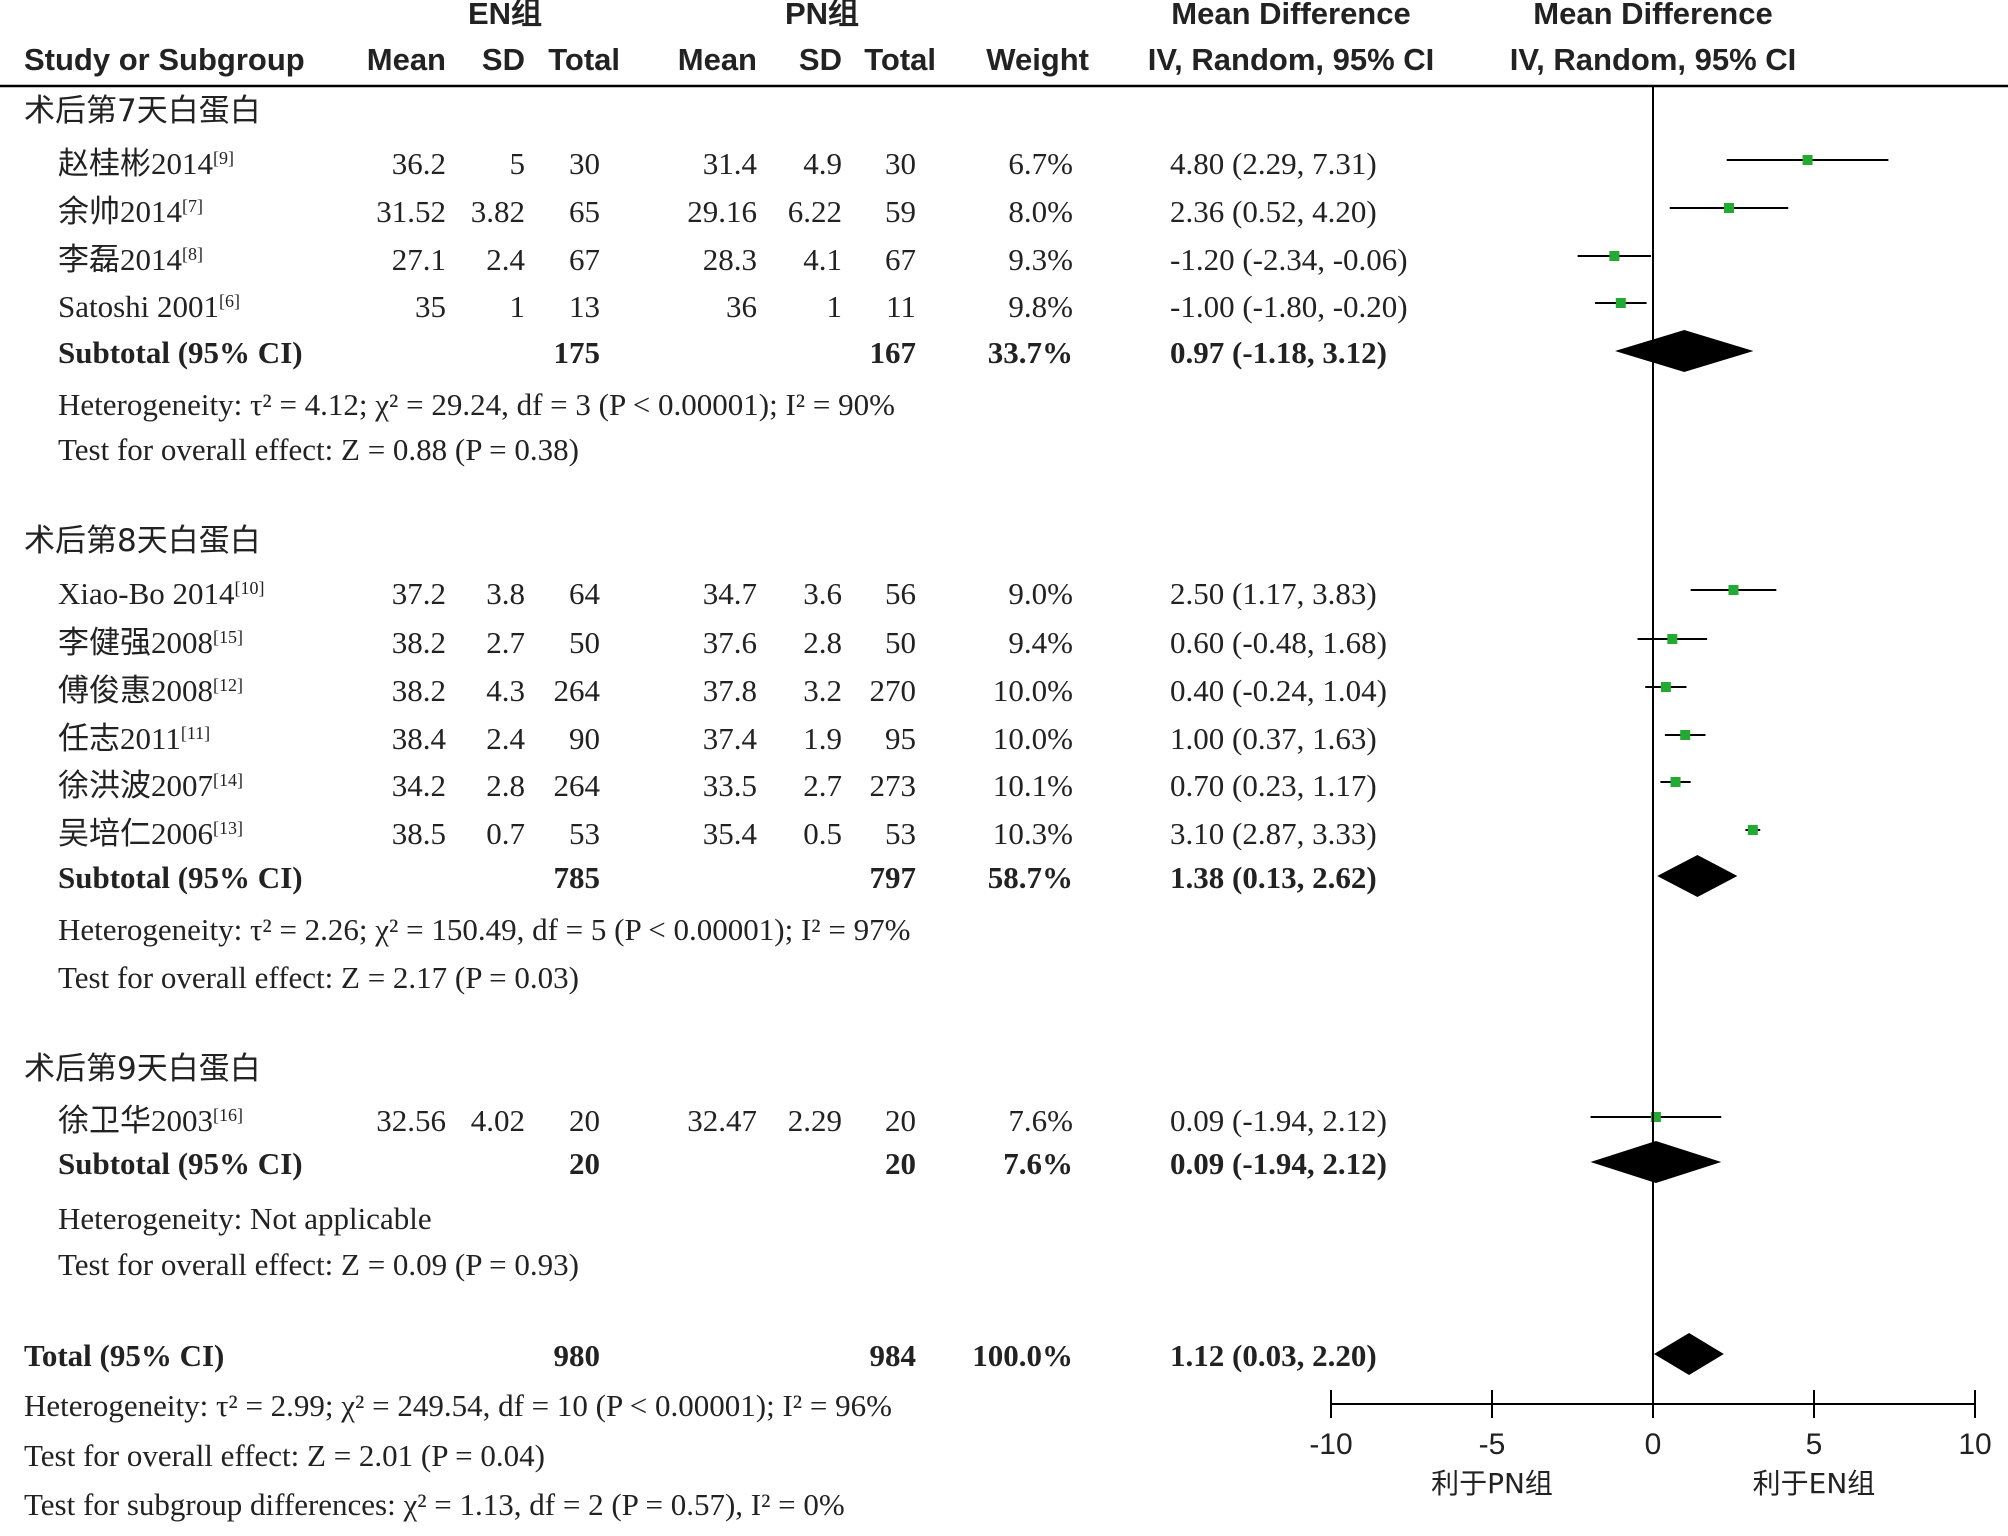  Describe the element at coordinates (228, 828) in the screenshot. I see `study-reference: [13]` at that location.